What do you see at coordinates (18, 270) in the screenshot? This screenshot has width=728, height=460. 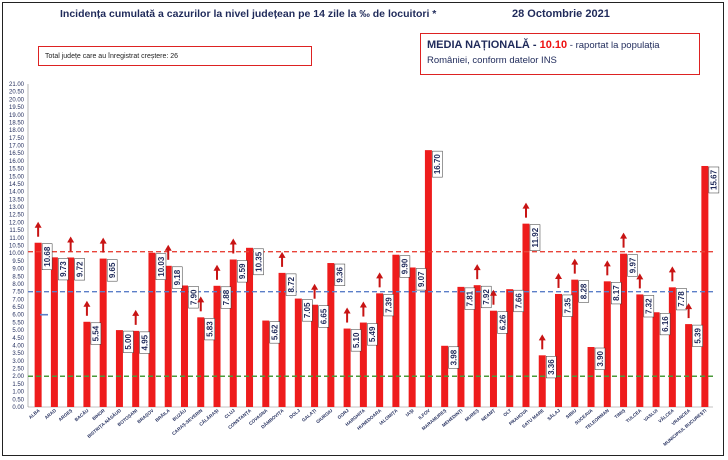 I see `y-tick-label: 9.00` at bounding box center [18, 270].